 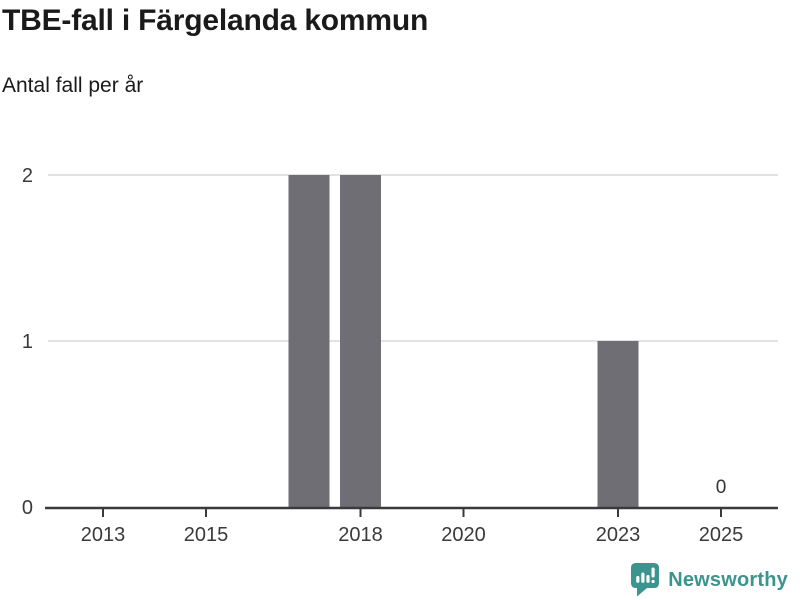 I want to click on y-tick-label: 1, so click(x=27, y=342).